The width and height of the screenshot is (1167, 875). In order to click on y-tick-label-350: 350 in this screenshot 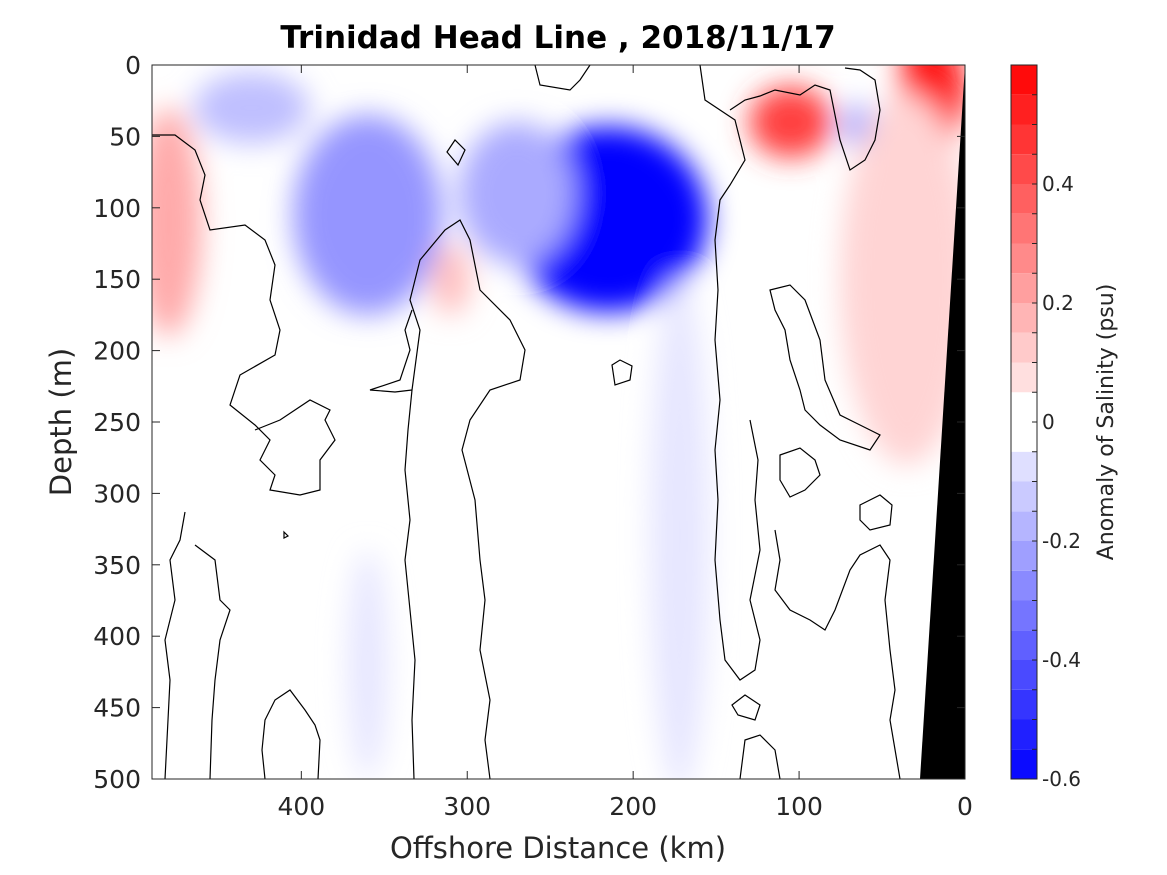, I will do `click(117, 565)`.